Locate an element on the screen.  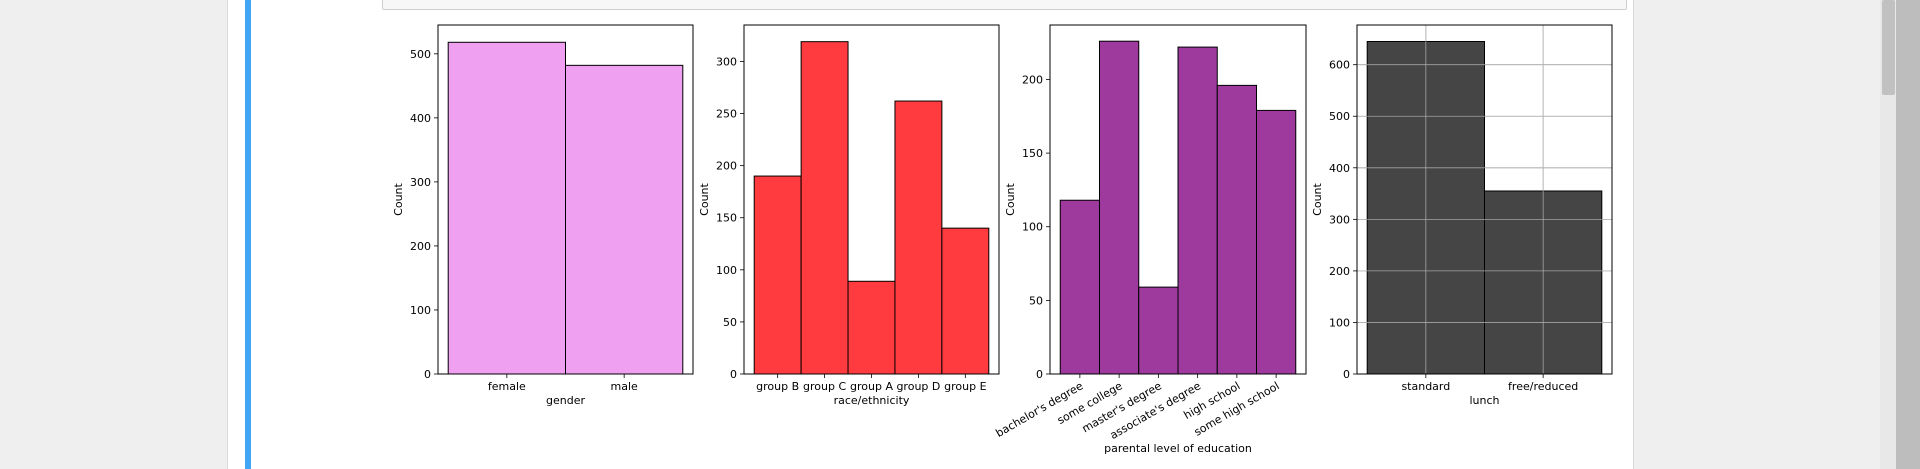
bar-group-b is located at coordinates (777, 275).